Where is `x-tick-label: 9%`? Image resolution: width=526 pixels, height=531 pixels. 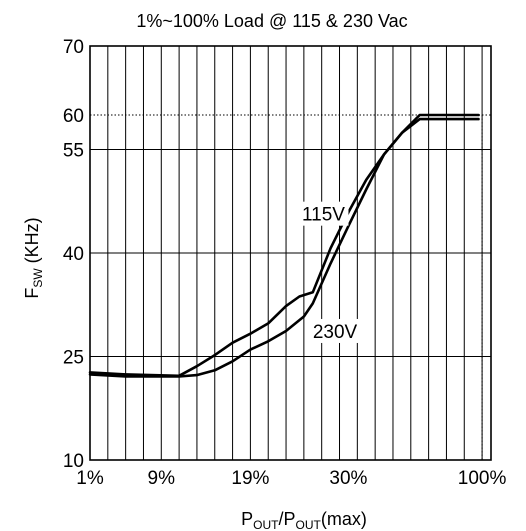 x-tick-label: 9% is located at coordinates (162, 478).